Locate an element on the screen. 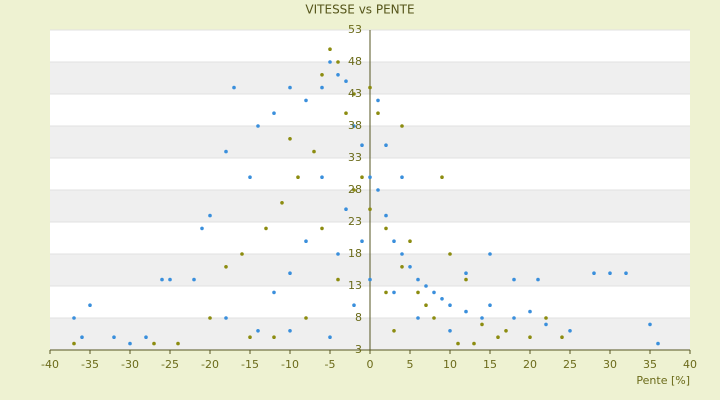 The height and width of the screenshot is (400, 720). y-tick-label: 48 is located at coordinates (355, 61).